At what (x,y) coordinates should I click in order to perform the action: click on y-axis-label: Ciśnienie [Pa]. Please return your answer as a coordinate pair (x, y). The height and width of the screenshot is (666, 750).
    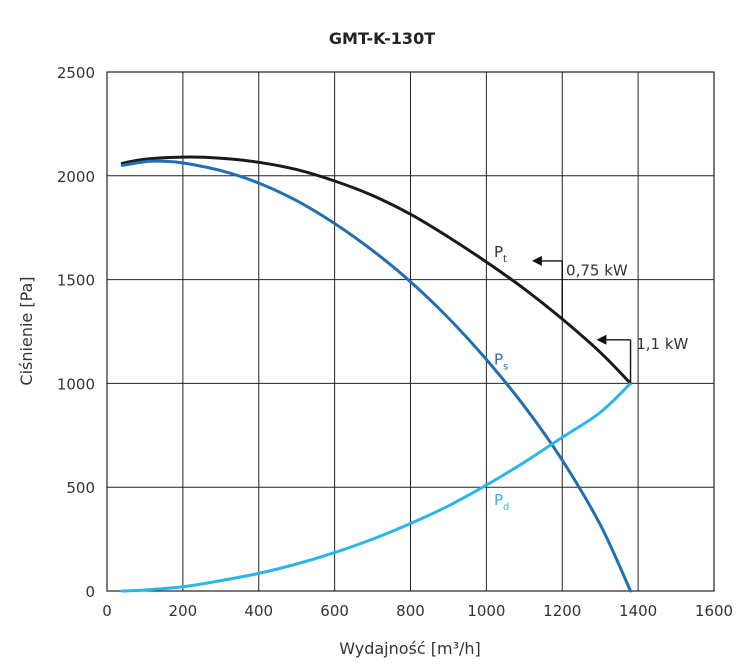
    Looking at the image, I should click on (26, 330).